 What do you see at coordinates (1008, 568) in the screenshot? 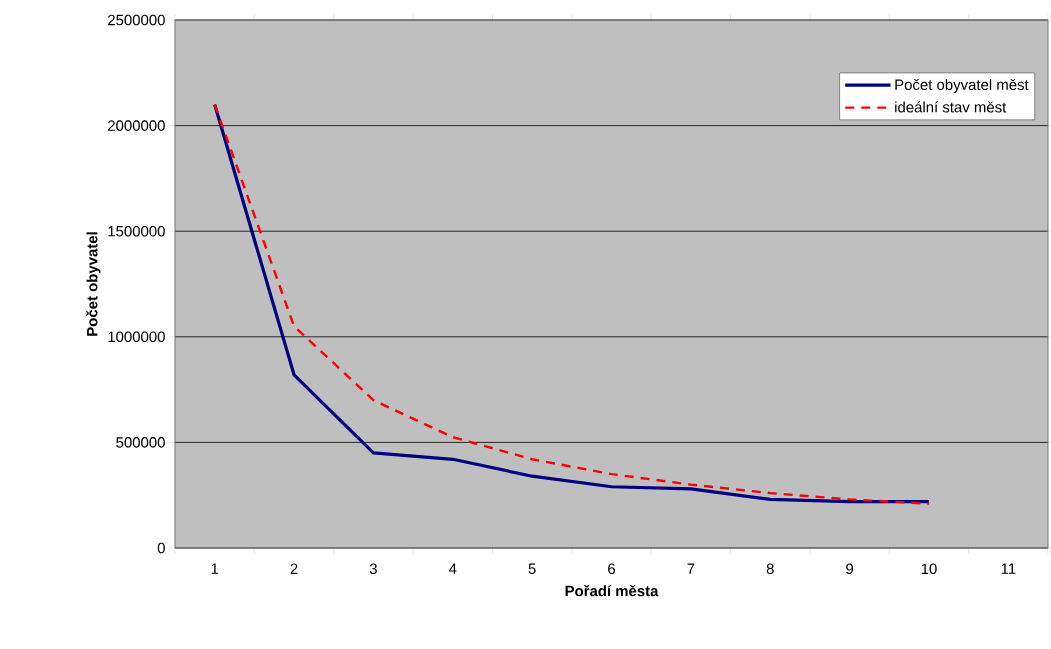
I see `x-tick-label: 11` at bounding box center [1008, 568].